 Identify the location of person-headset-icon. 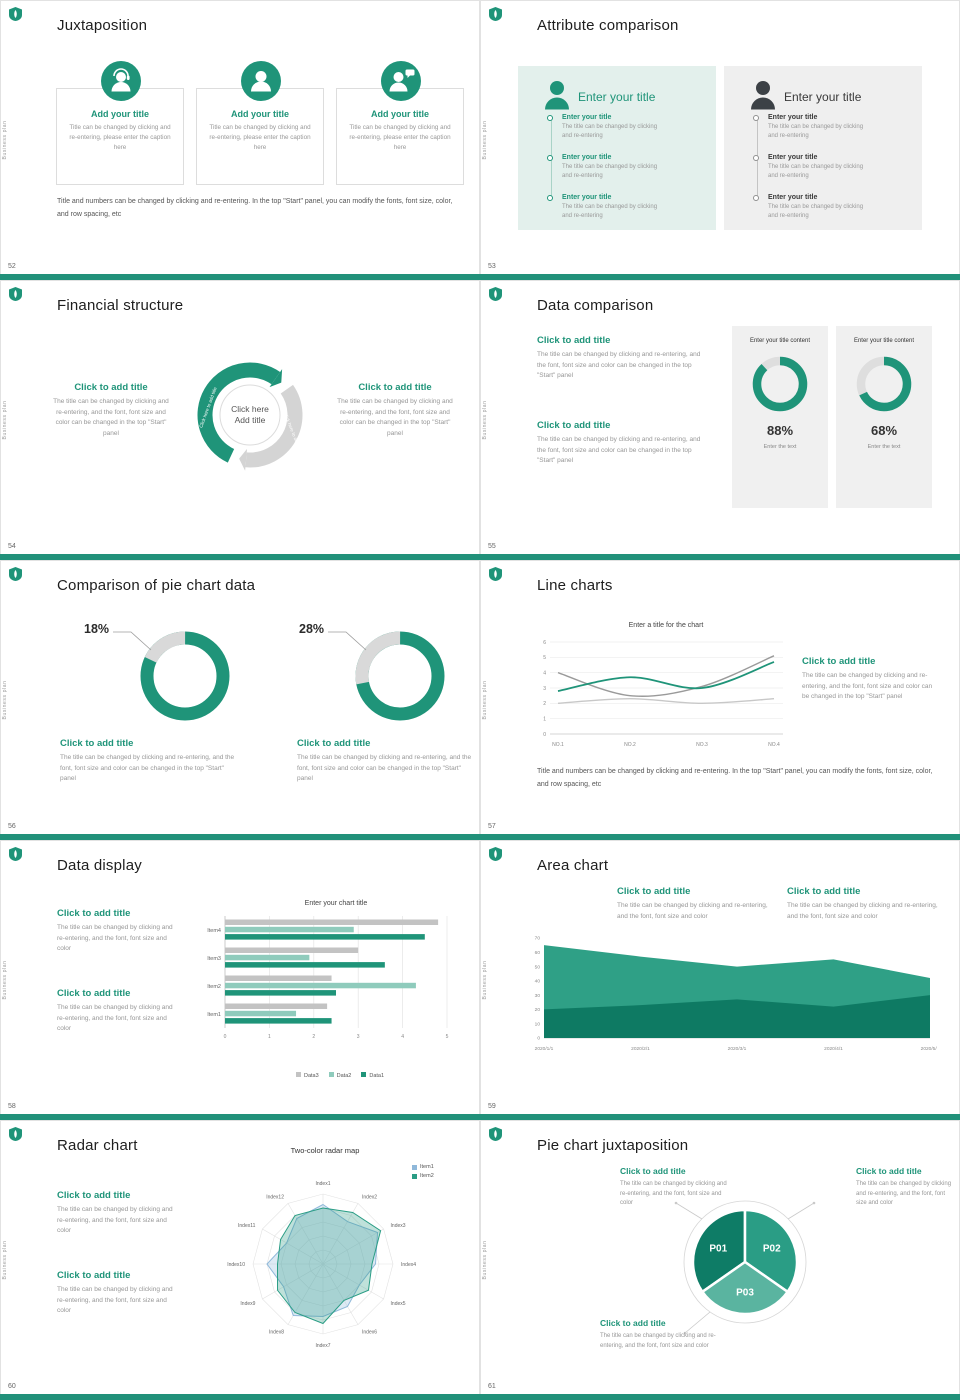
(121, 81).